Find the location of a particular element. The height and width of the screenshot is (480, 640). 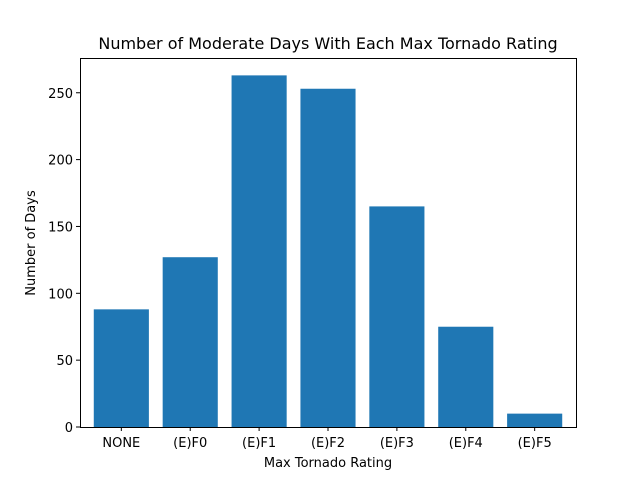

y-tick-label: 150 is located at coordinates (60, 227).